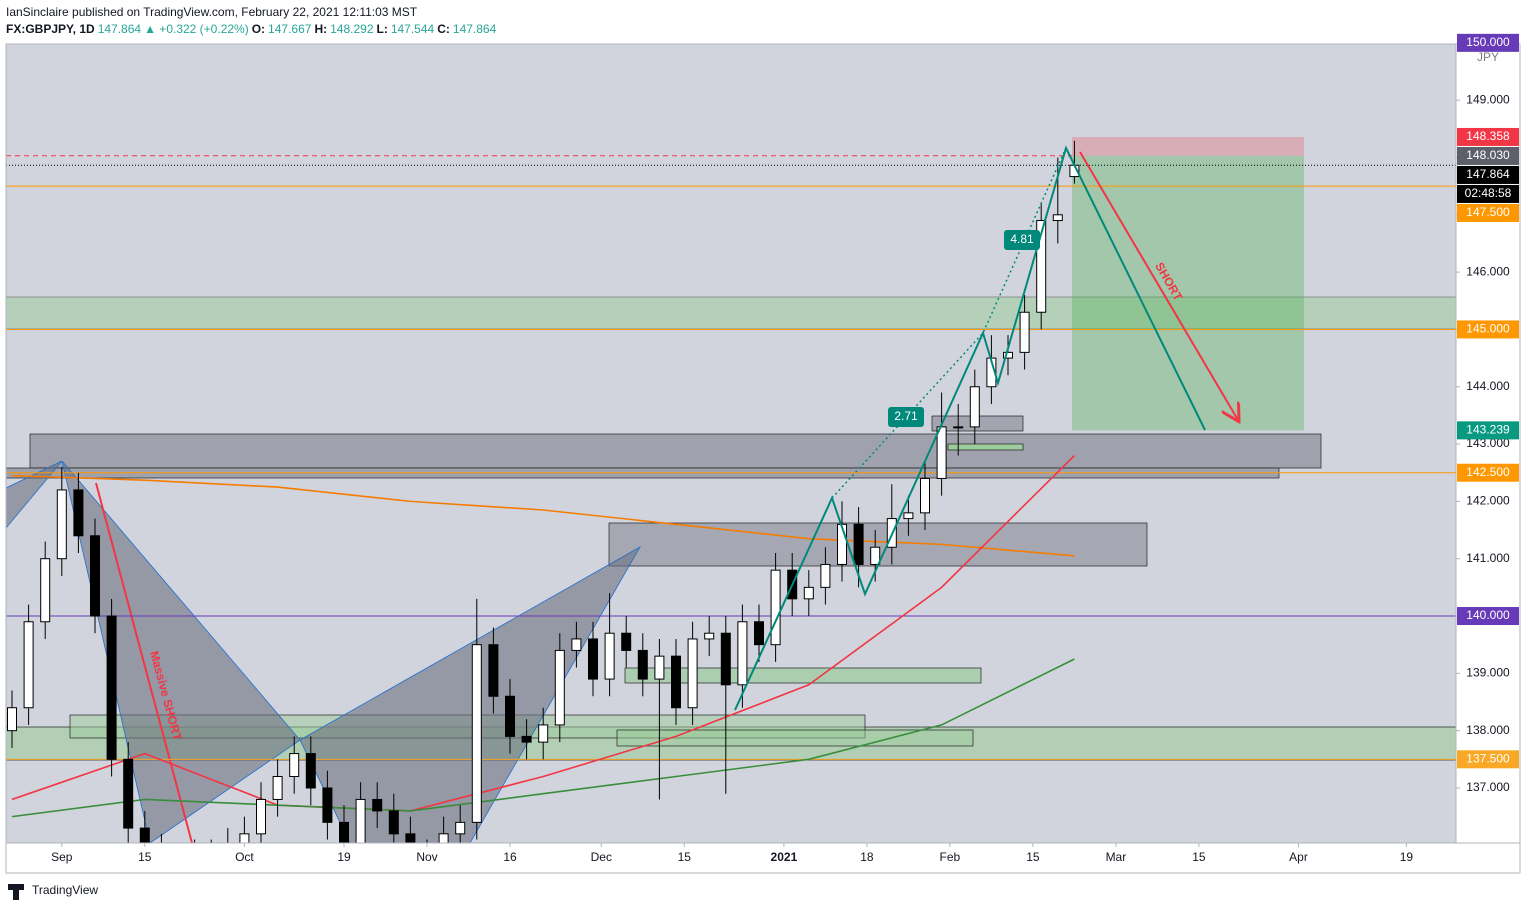 Image resolution: width=1528 pixels, height=909 pixels. I want to click on short-arrow, so click(1158, 285).